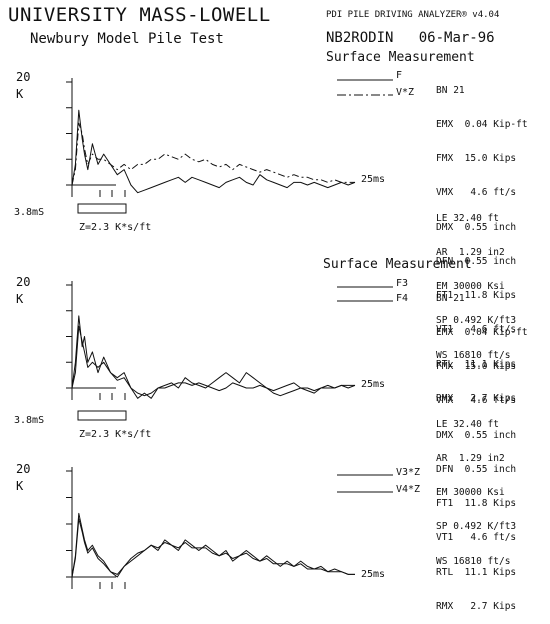 The width and height of the screenshot is (550, 624). Describe the element at coordinates (442, 321) in the screenshot. I see `param-key: SP` at that location.